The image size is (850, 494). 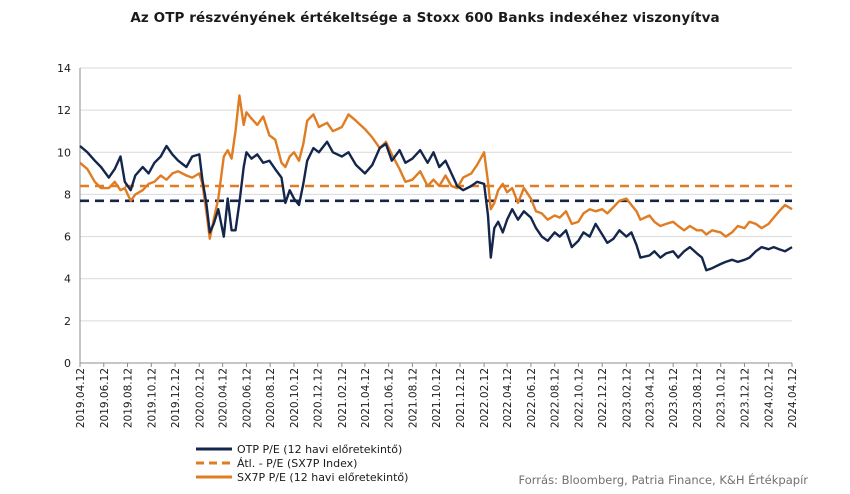 What do you see at coordinates (674, 398) in the screenshot?
I see `x-tick-label: 2023.06.12` at bounding box center [674, 398].